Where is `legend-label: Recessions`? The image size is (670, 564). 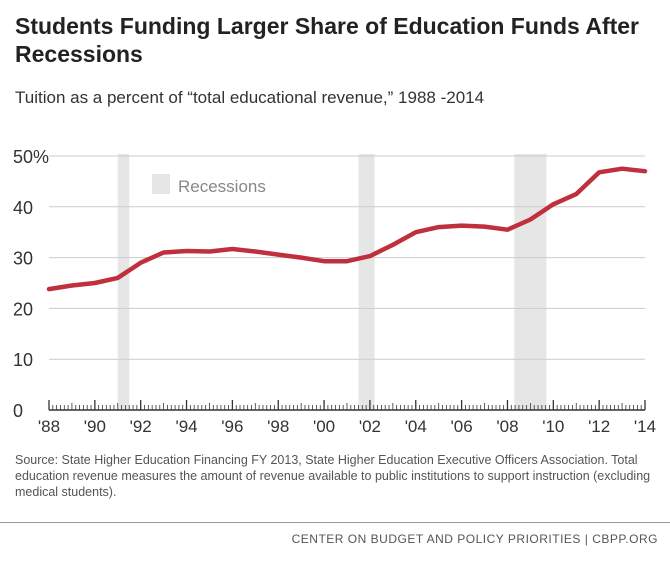 legend-label: Recessions is located at coordinates (222, 186).